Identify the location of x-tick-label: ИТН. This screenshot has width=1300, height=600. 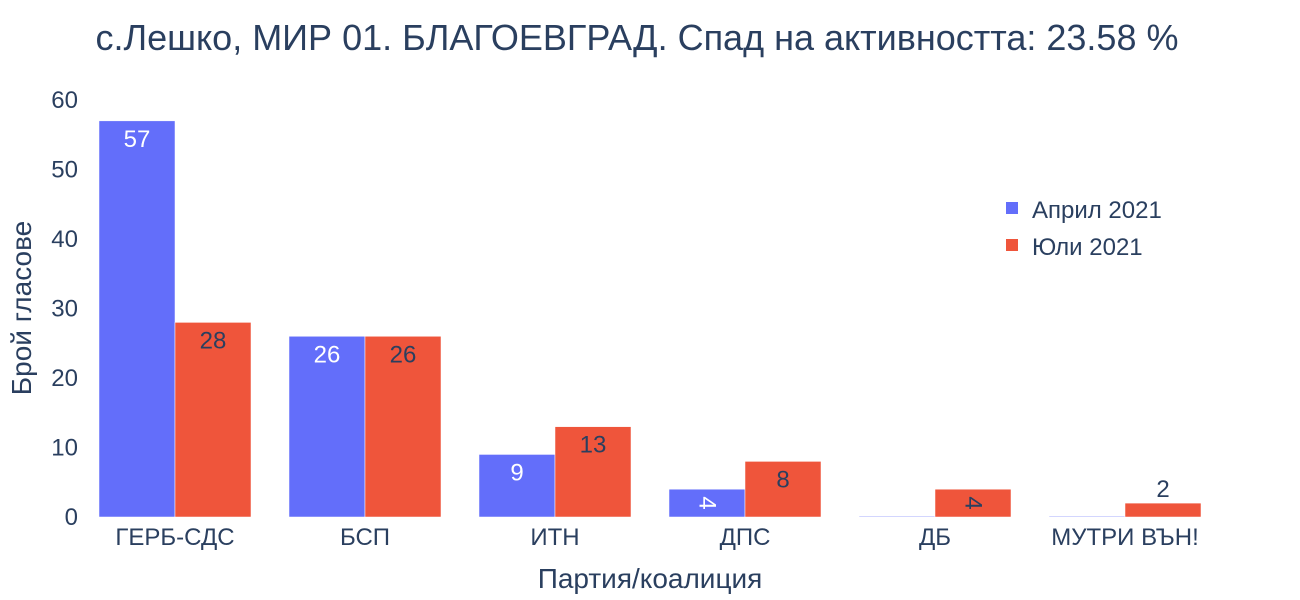
(554, 537).